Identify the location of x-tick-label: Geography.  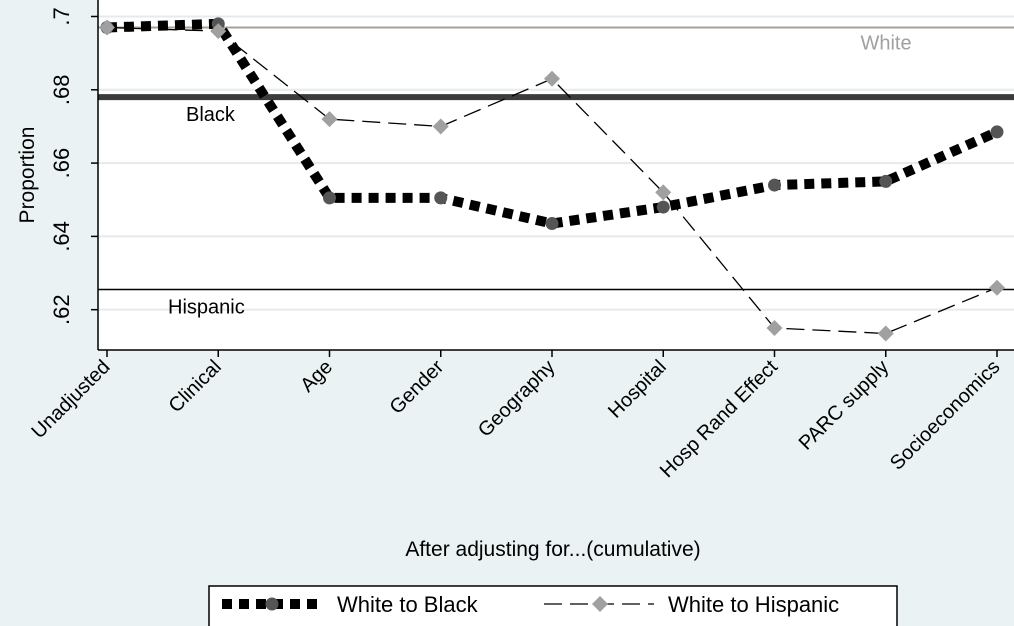
(517, 399).